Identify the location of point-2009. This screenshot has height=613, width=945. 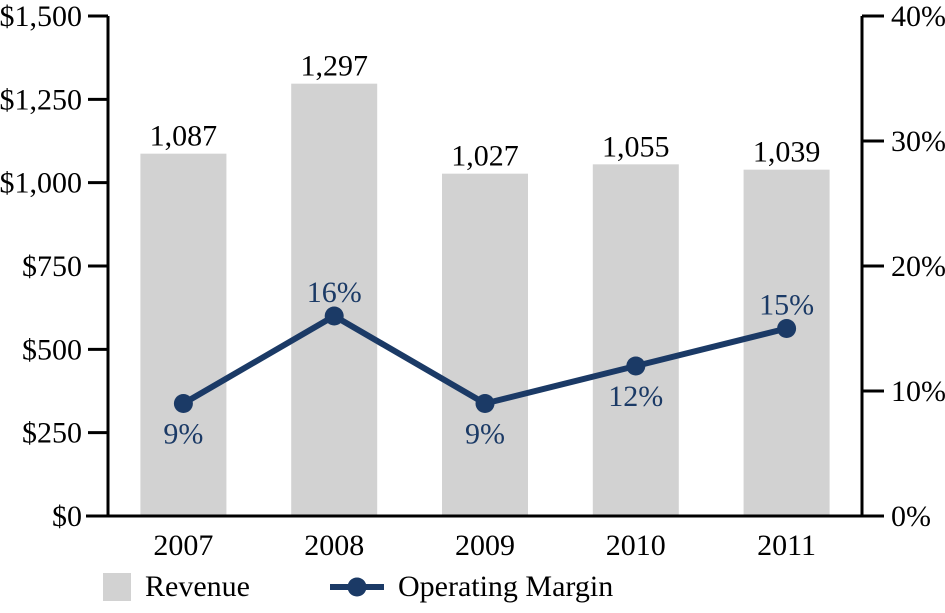
(485, 403).